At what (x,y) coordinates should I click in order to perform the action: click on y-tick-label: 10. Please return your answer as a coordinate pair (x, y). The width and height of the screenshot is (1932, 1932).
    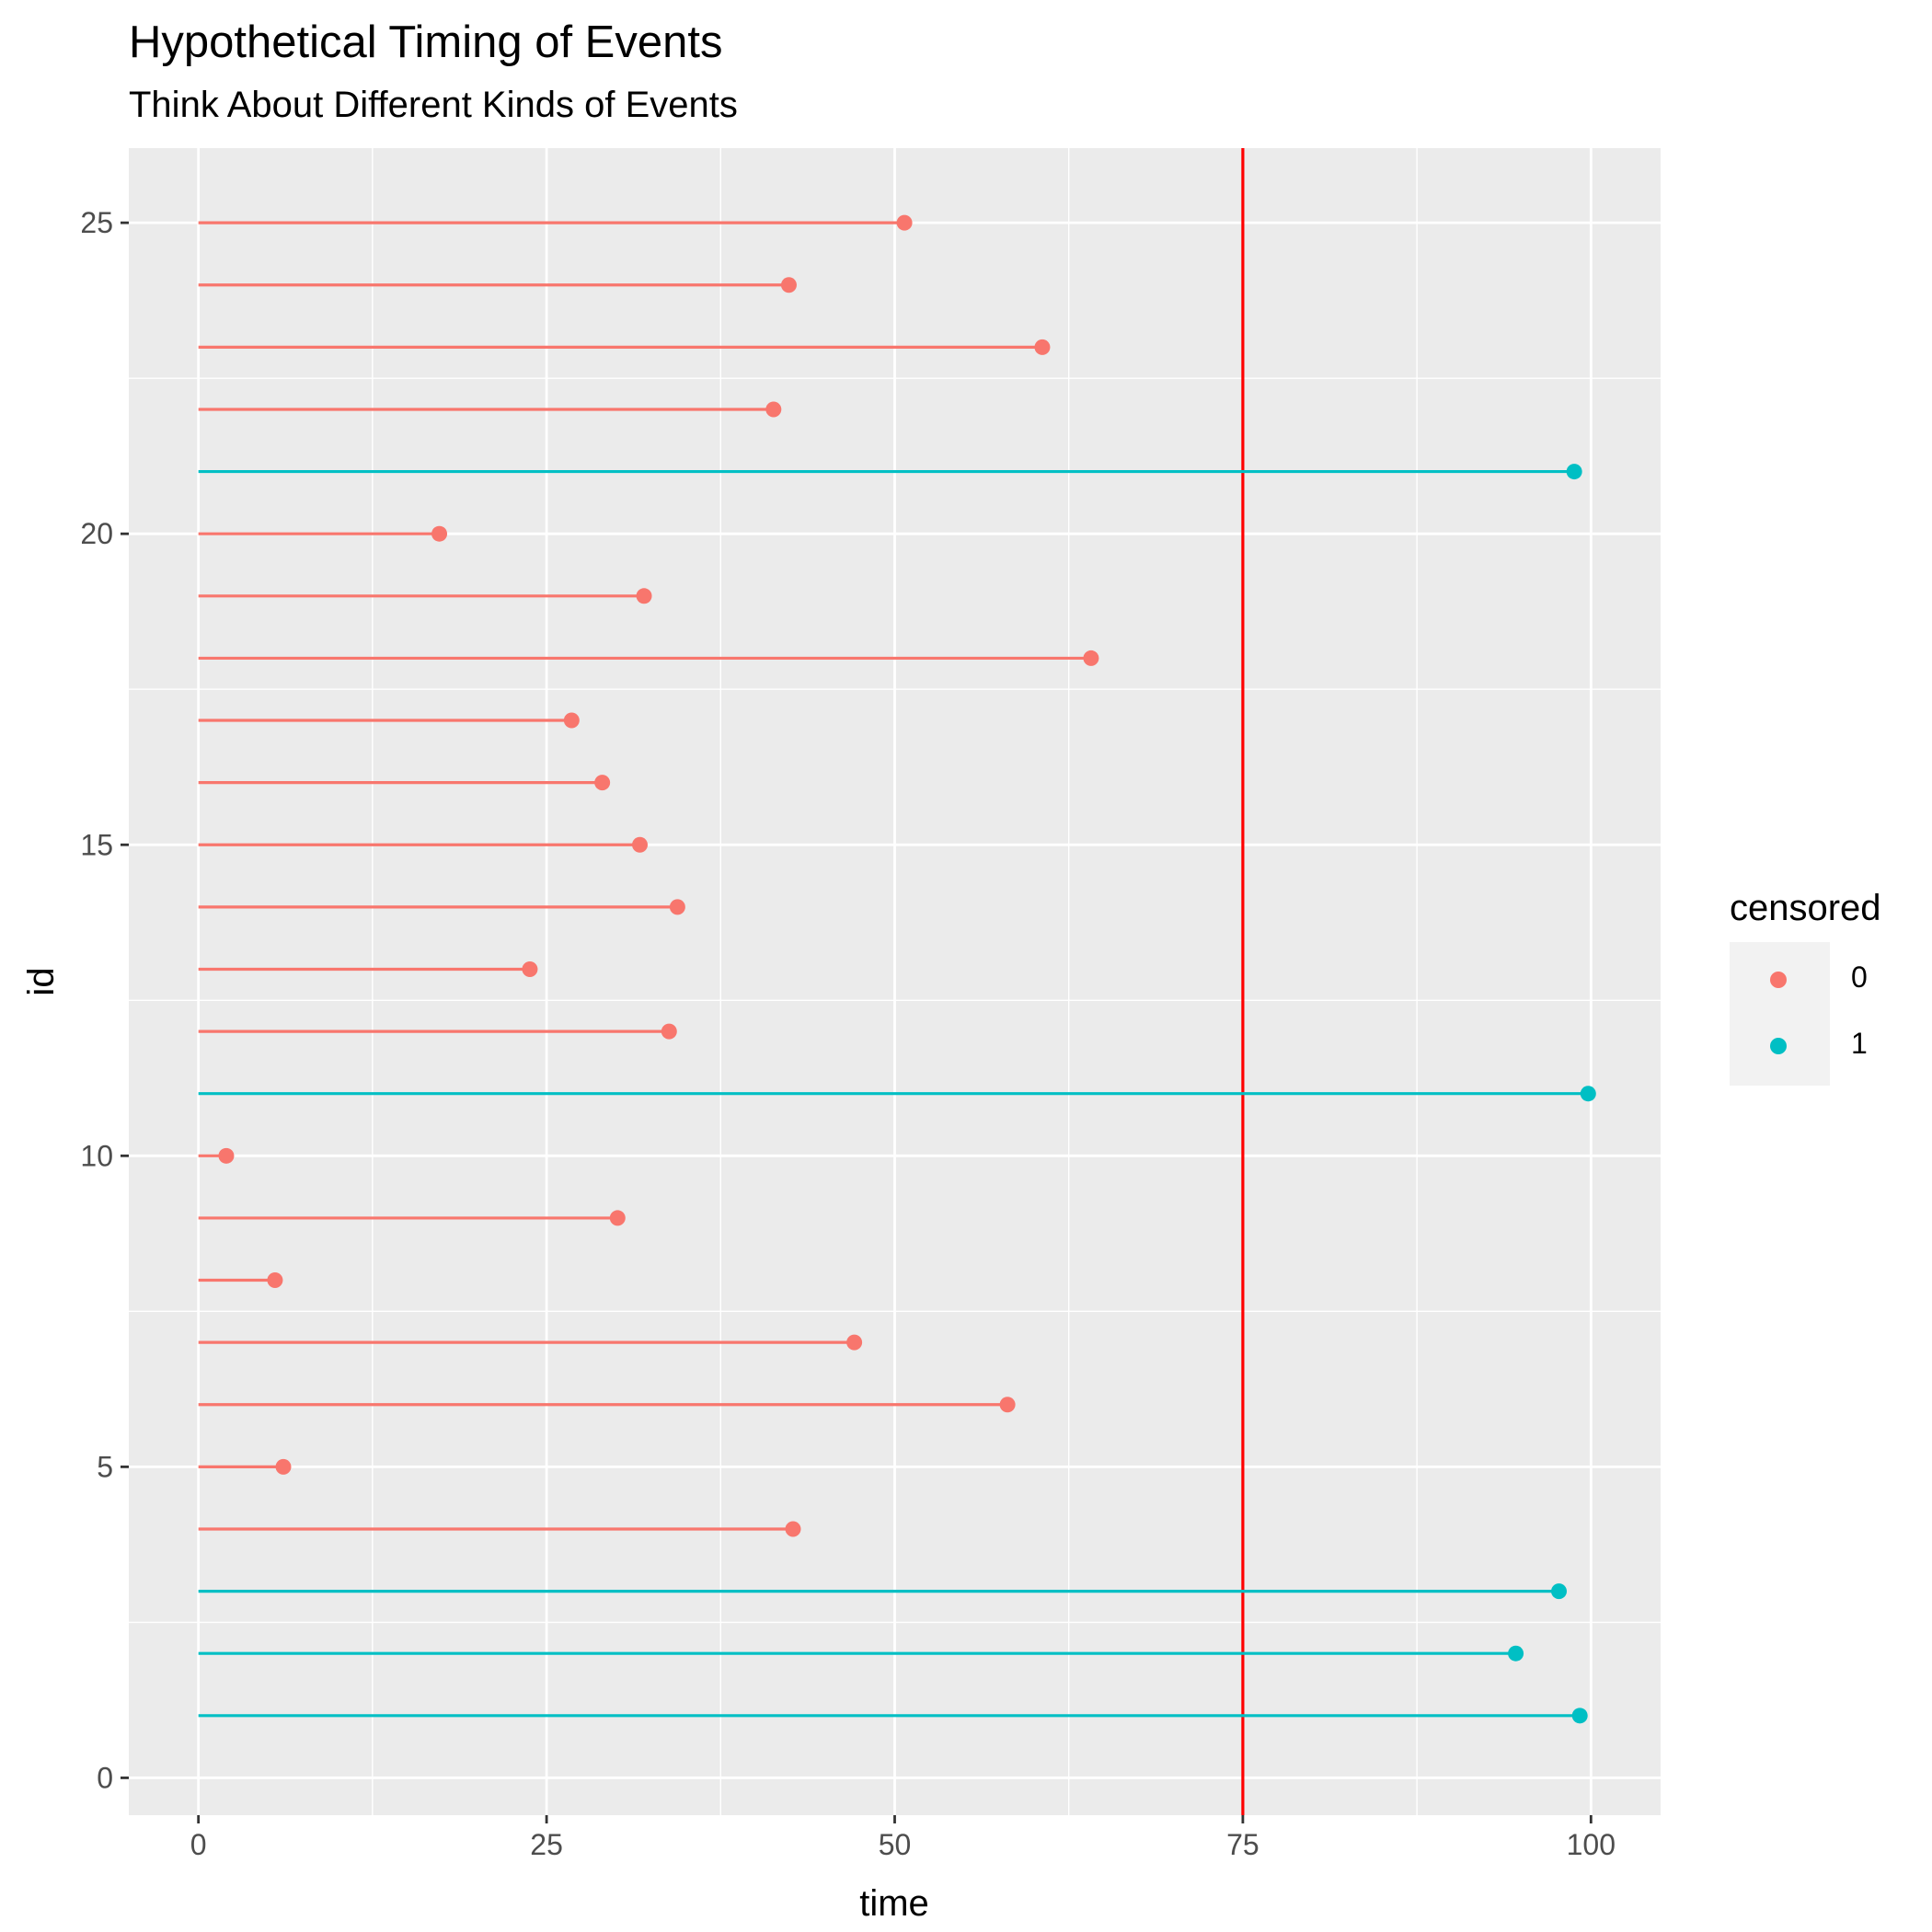
    Looking at the image, I should click on (96, 1155).